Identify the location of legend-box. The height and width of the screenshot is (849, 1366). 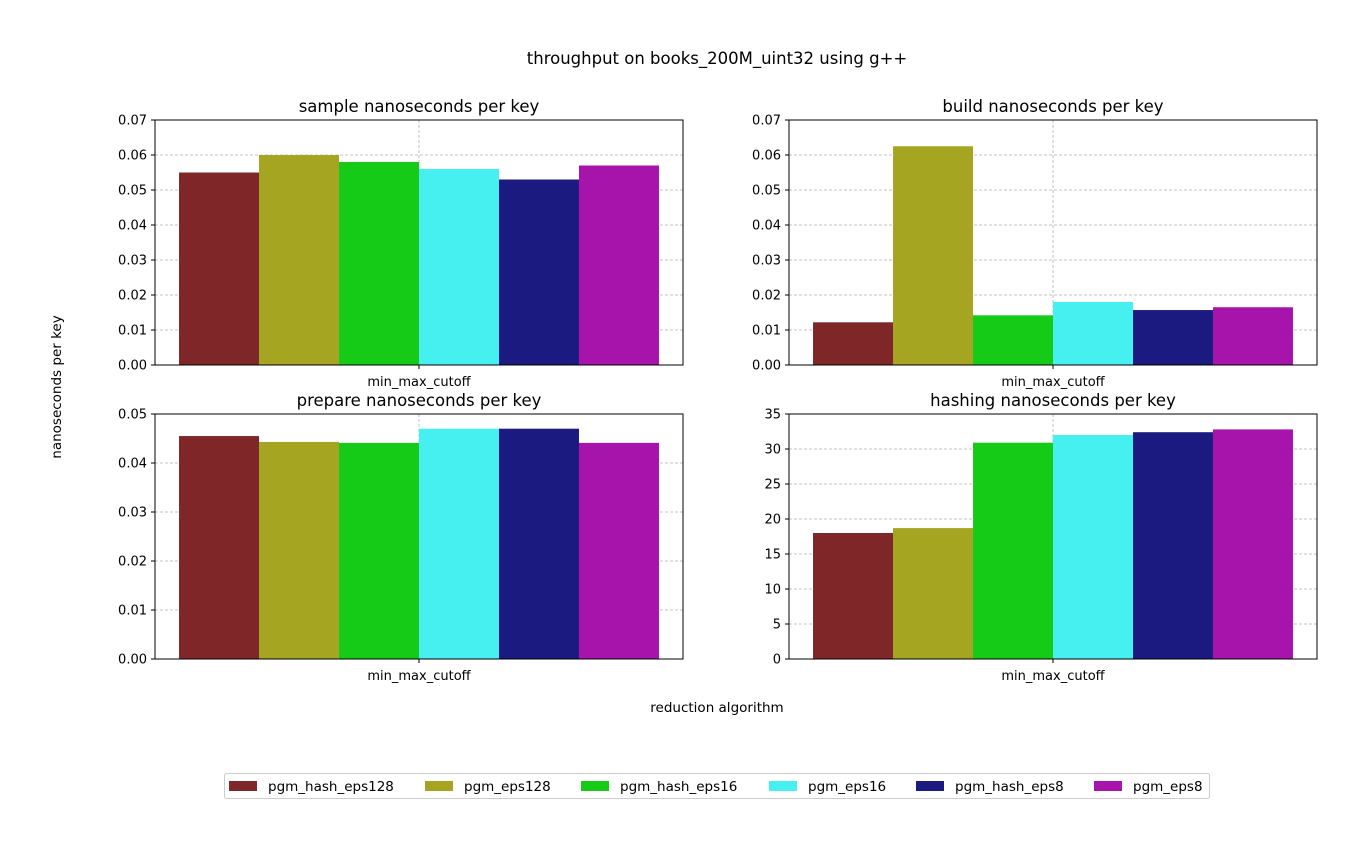
(717, 786).